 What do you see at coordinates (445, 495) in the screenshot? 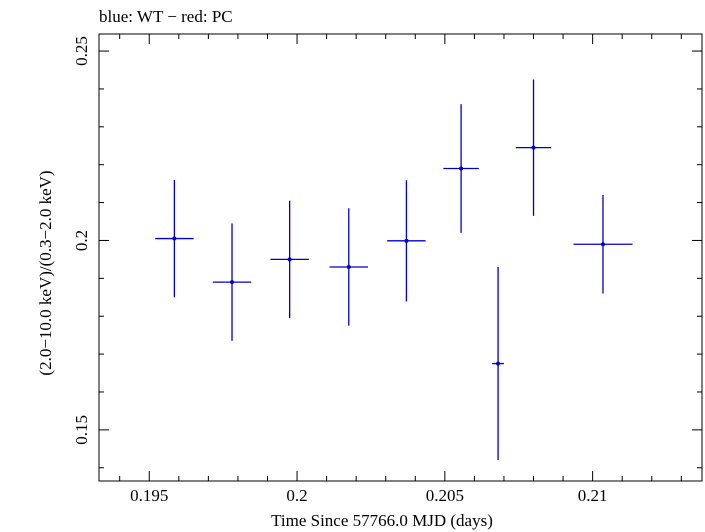
I see `x-tick-label: 0.205` at bounding box center [445, 495].